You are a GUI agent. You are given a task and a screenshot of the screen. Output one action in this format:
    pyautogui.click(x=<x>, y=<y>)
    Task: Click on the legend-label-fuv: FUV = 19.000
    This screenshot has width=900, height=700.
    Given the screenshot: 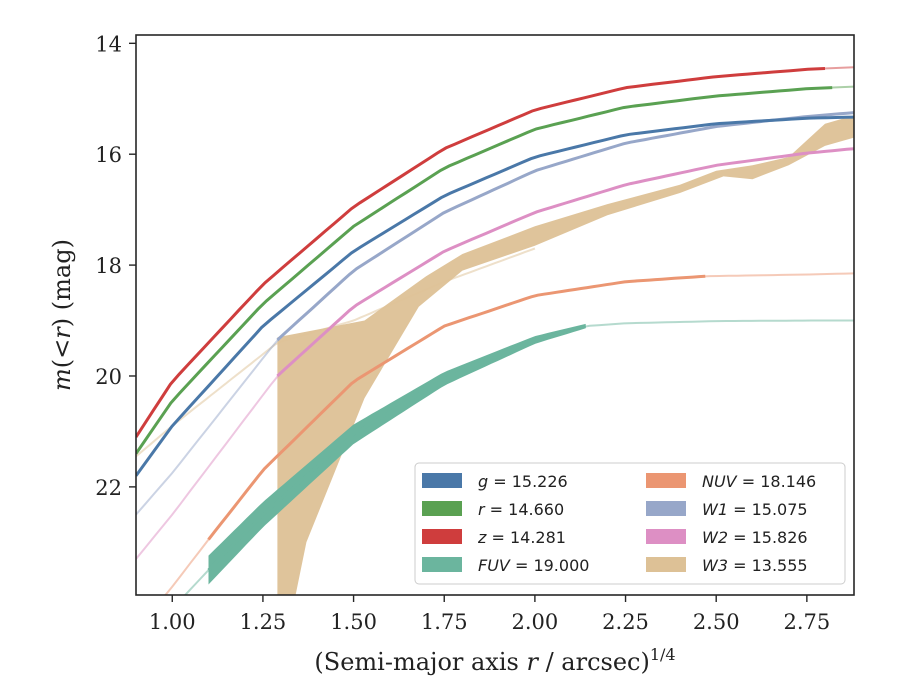 What is the action you would take?
    pyautogui.click(x=533, y=565)
    